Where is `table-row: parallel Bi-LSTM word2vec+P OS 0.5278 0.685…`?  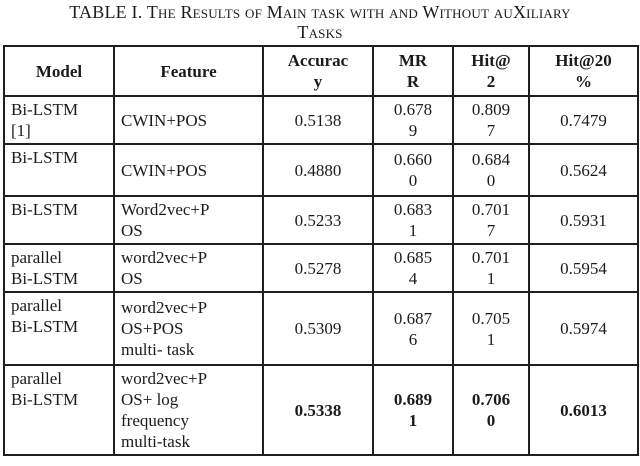
table-row: parallel Bi-LSTM word2vec+P OS 0.5278 0.685… is located at coordinates (321, 268).